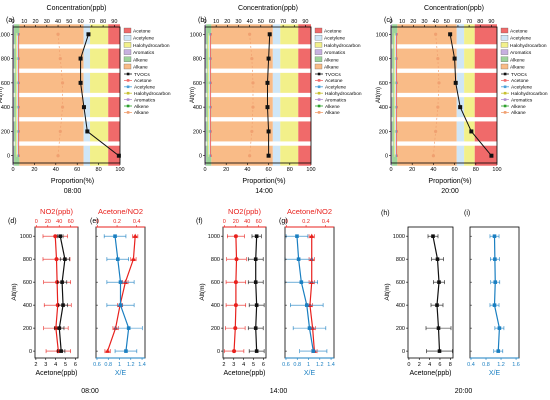  What do you see at coordinates (224, 222) in the screenshot?
I see `top-tick-label: 0` at bounding box center [224, 222].